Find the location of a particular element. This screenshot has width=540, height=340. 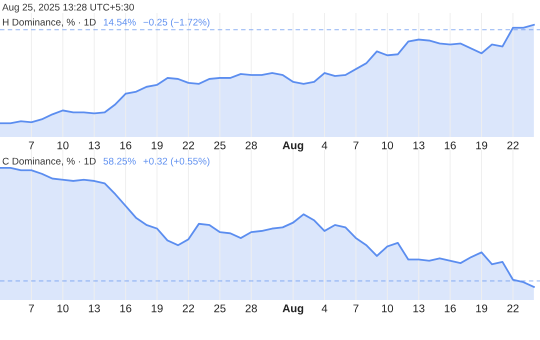

annotation: −0.25 (−1.72%) is located at coordinates (177, 23).